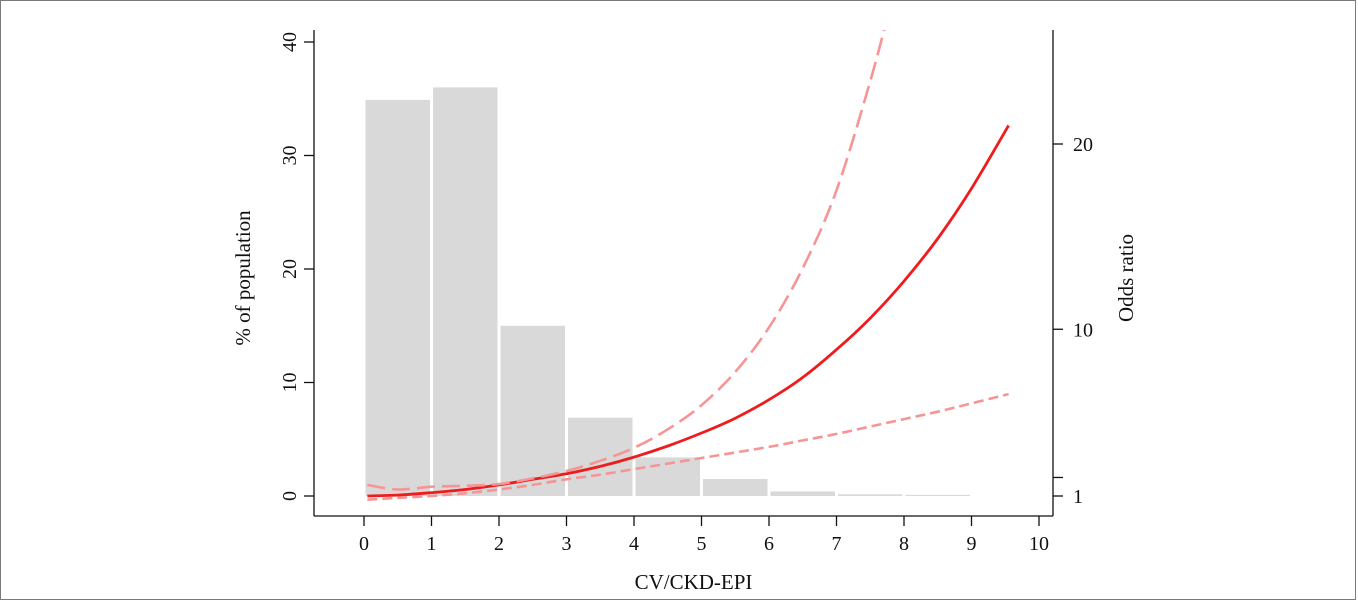  Describe the element at coordinates (688, 446) in the screenshot. I see `lower-ci-line` at that location.